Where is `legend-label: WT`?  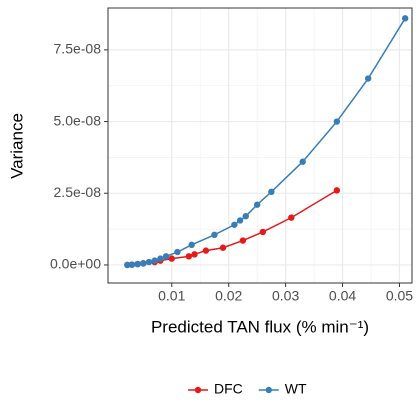 legend-label: WT is located at coordinates (296, 389).